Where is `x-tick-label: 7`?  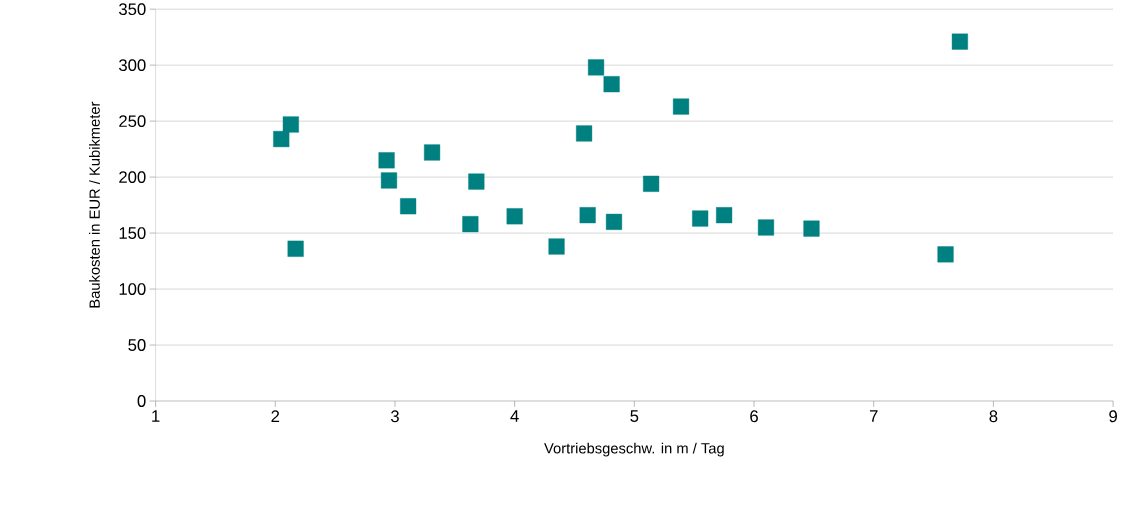
x-tick-label: 7 is located at coordinates (873, 416).